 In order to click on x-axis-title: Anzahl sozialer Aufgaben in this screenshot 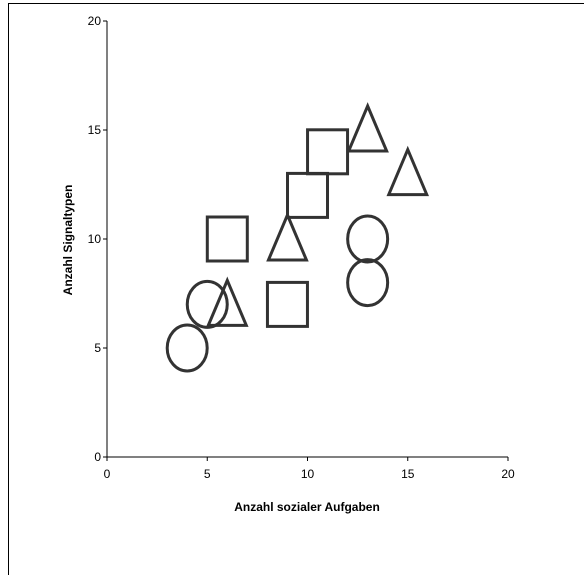, I will do `click(307, 507)`.